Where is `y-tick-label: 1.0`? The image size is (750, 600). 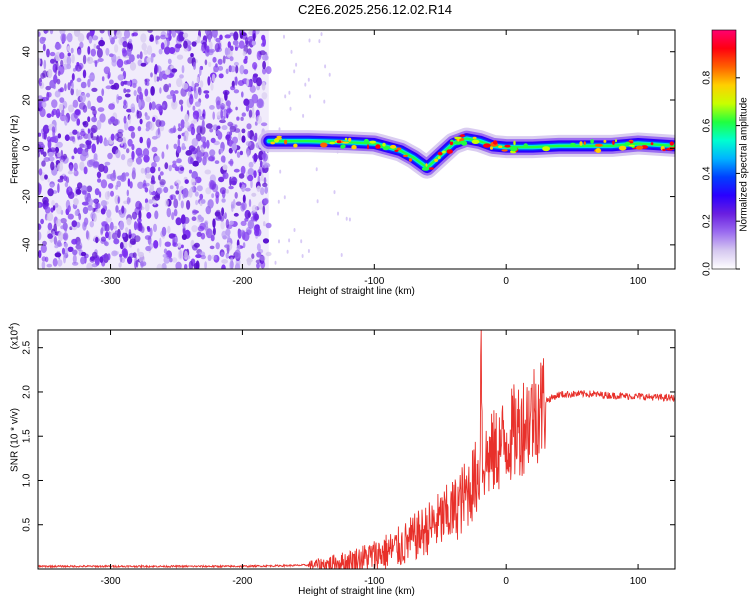
y-tick-label: 1.0 is located at coordinates (27, 480).